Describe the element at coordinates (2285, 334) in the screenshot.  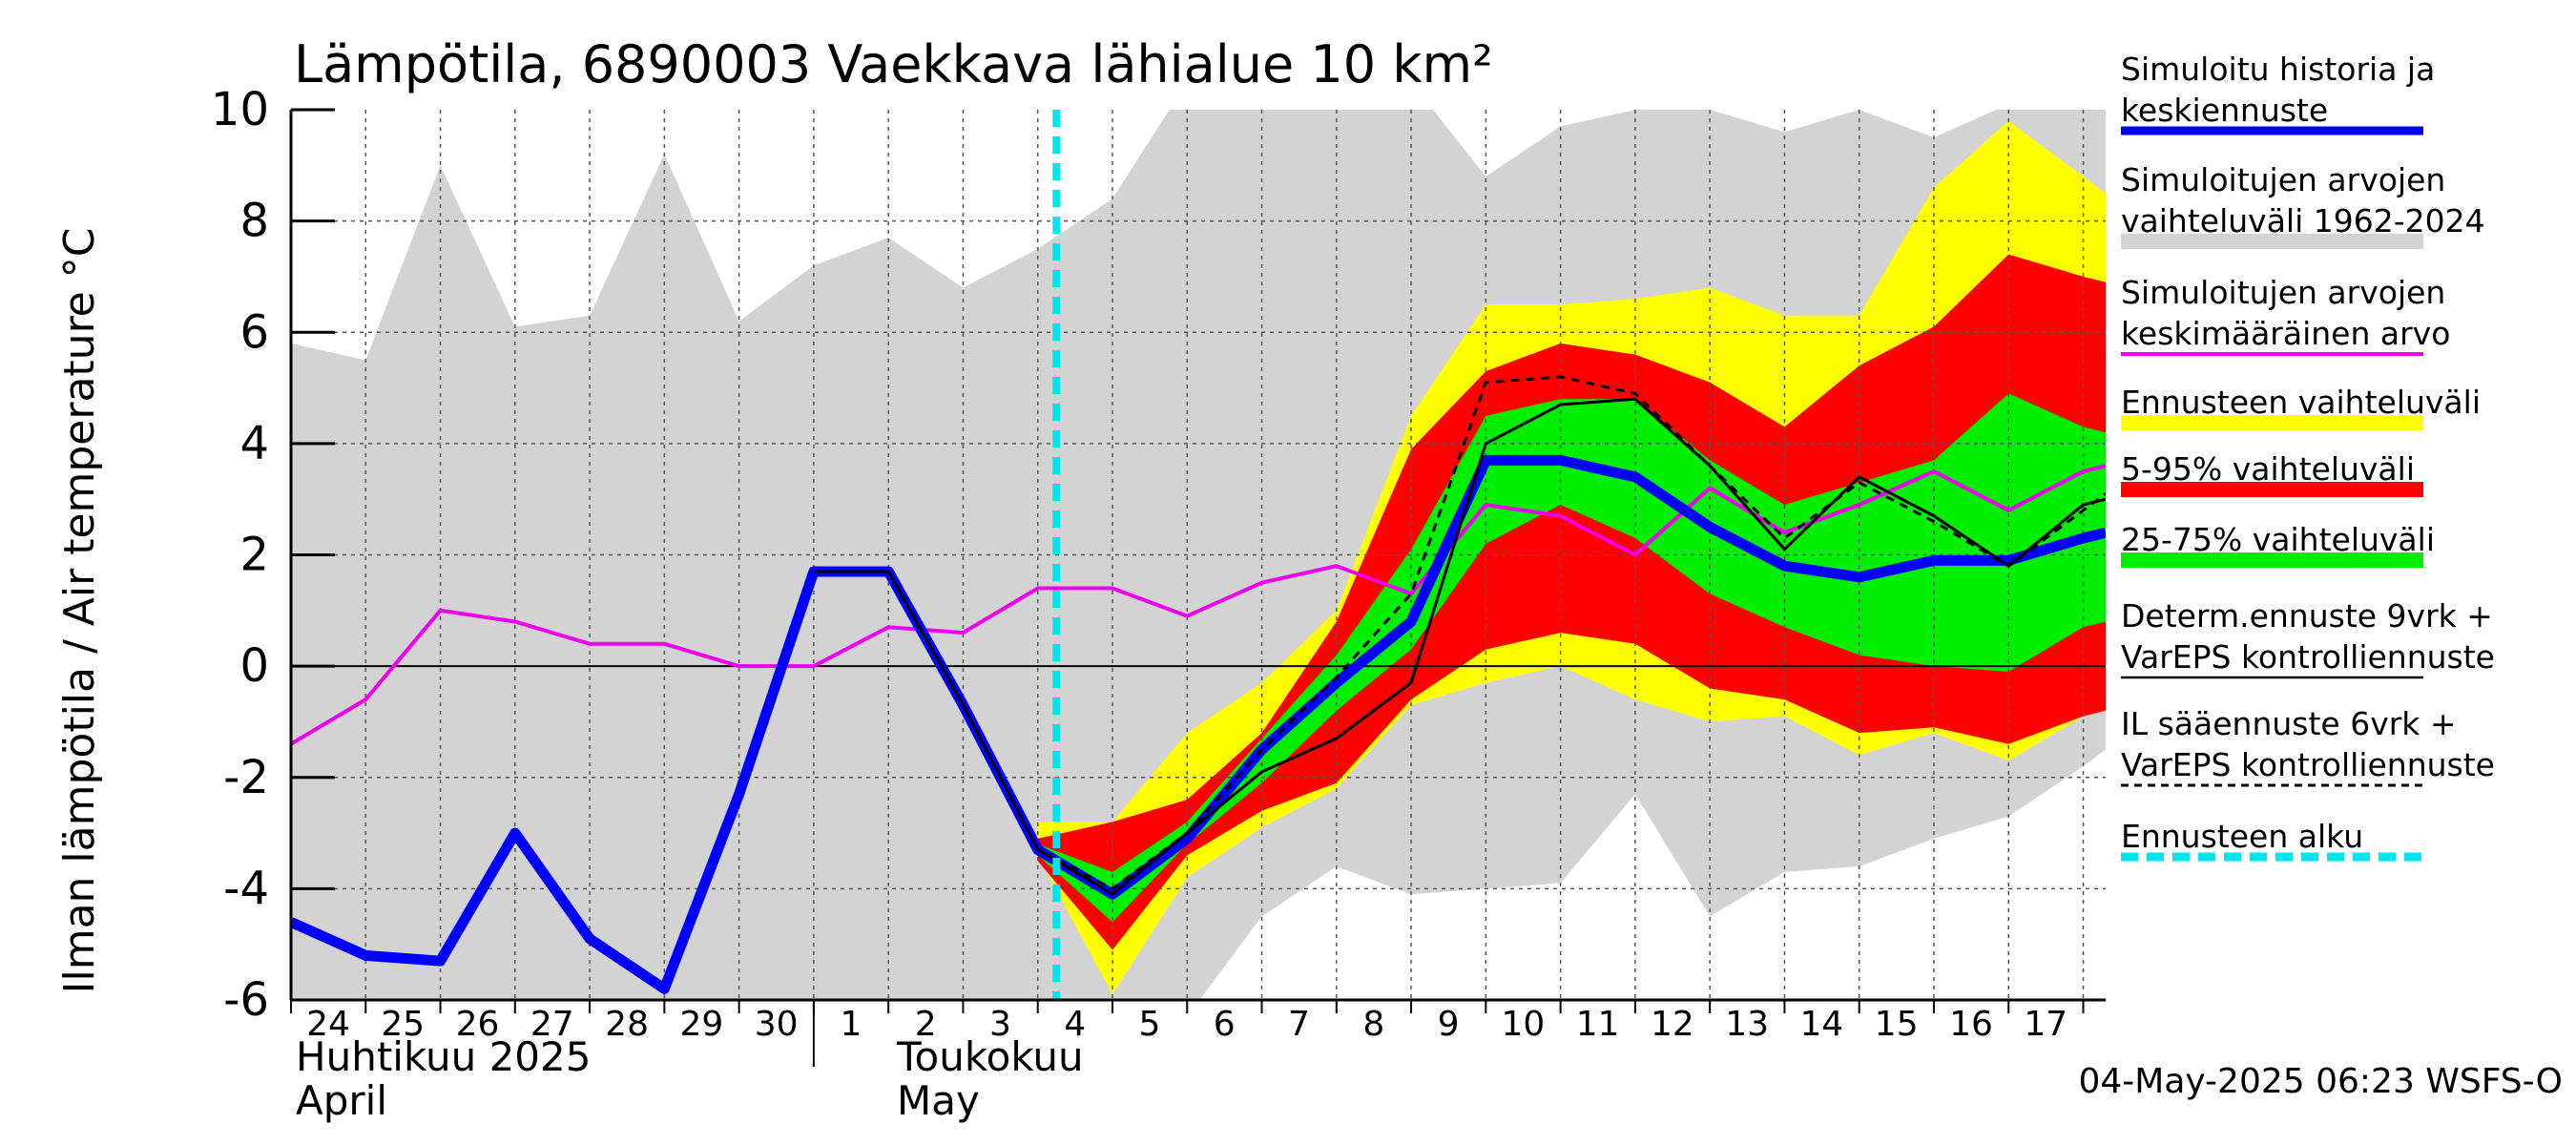
I see `legend-label: keskimääräinen arvo` at that location.